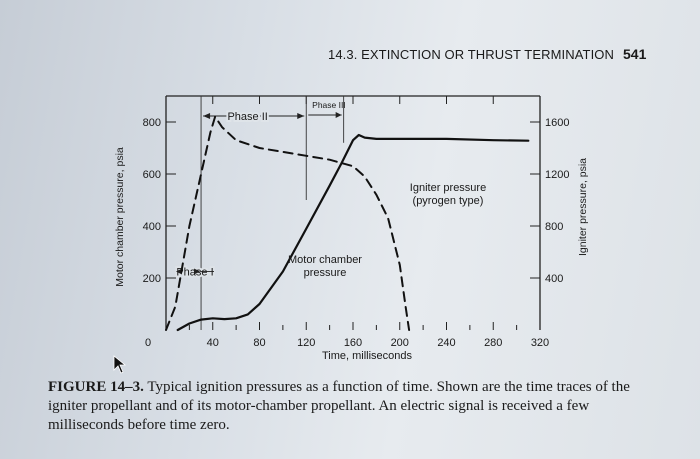  Describe the element at coordinates (583, 207) in the screenshot. I see `y-right-axis-title: Igniter pressure, psia` at that location.